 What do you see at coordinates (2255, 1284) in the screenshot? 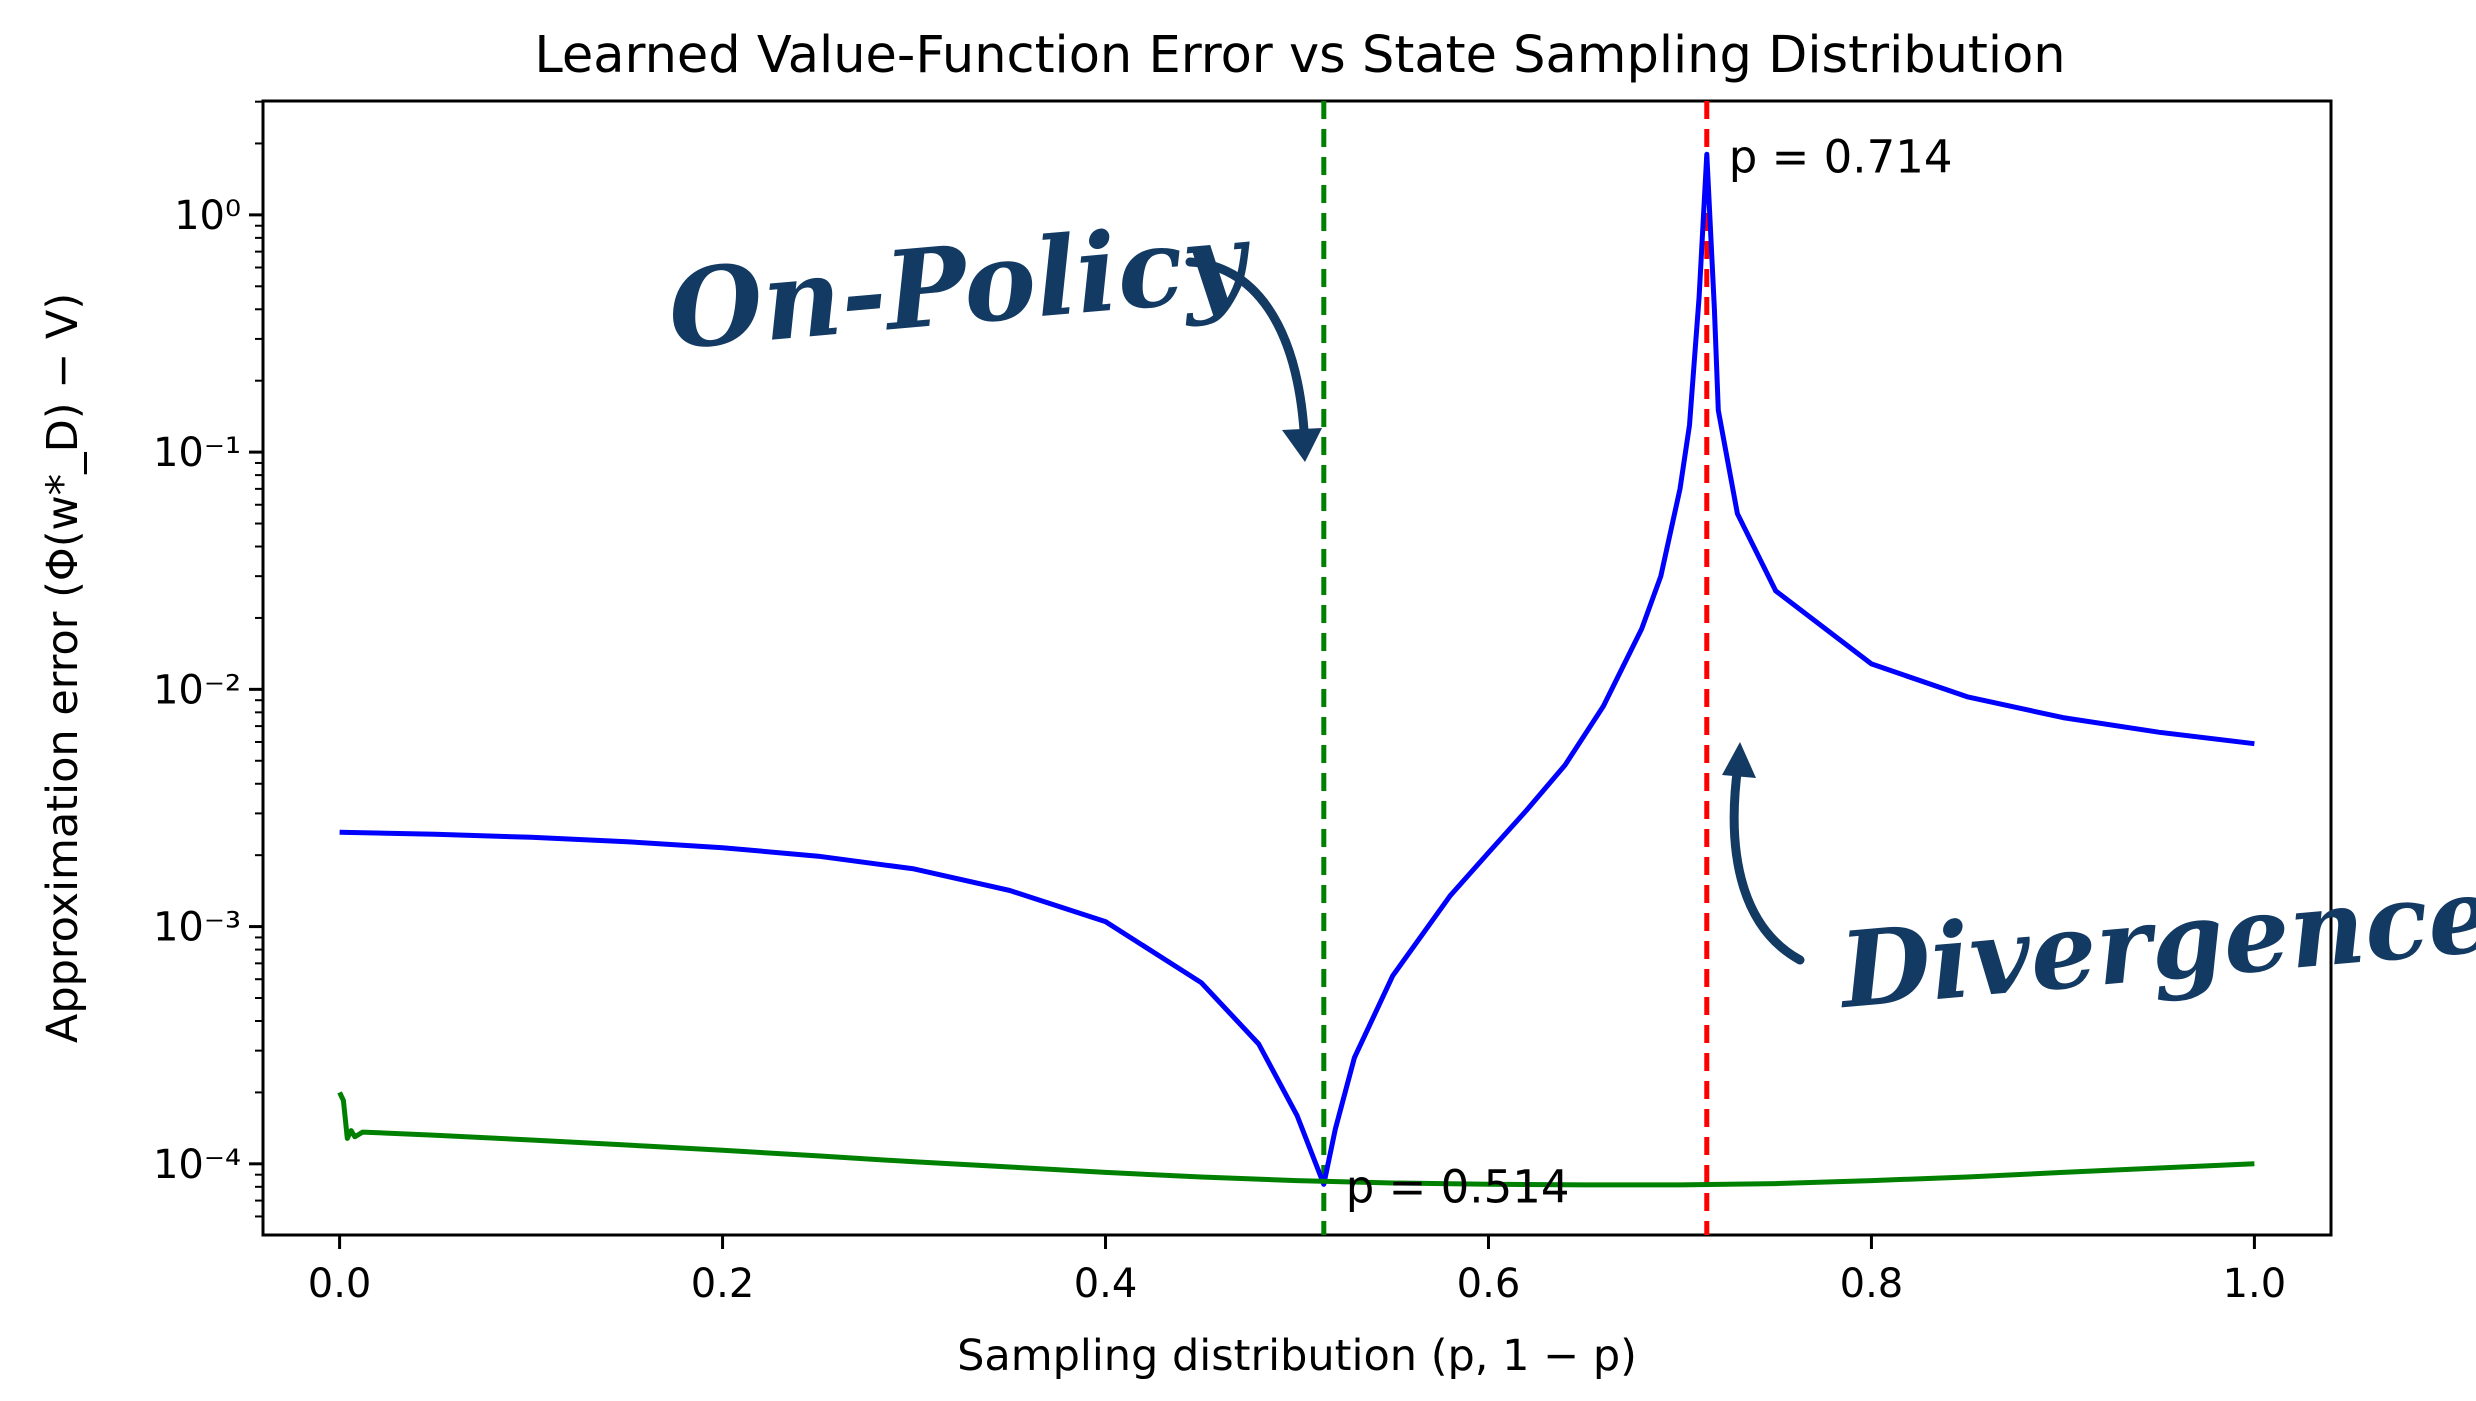
I see `x-tick-label: 1.0` at bounding box center [2255, 1284].